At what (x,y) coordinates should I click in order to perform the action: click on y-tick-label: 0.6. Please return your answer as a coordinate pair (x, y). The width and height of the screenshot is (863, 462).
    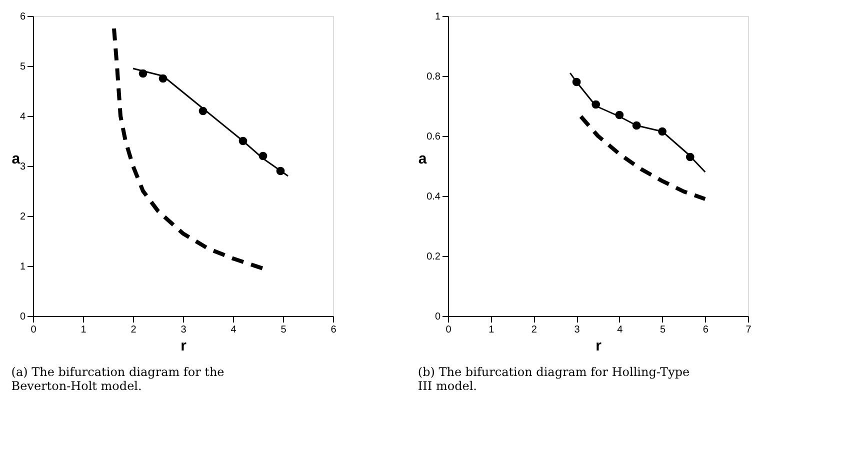
    Looking at the image, I should click on (433, 137).